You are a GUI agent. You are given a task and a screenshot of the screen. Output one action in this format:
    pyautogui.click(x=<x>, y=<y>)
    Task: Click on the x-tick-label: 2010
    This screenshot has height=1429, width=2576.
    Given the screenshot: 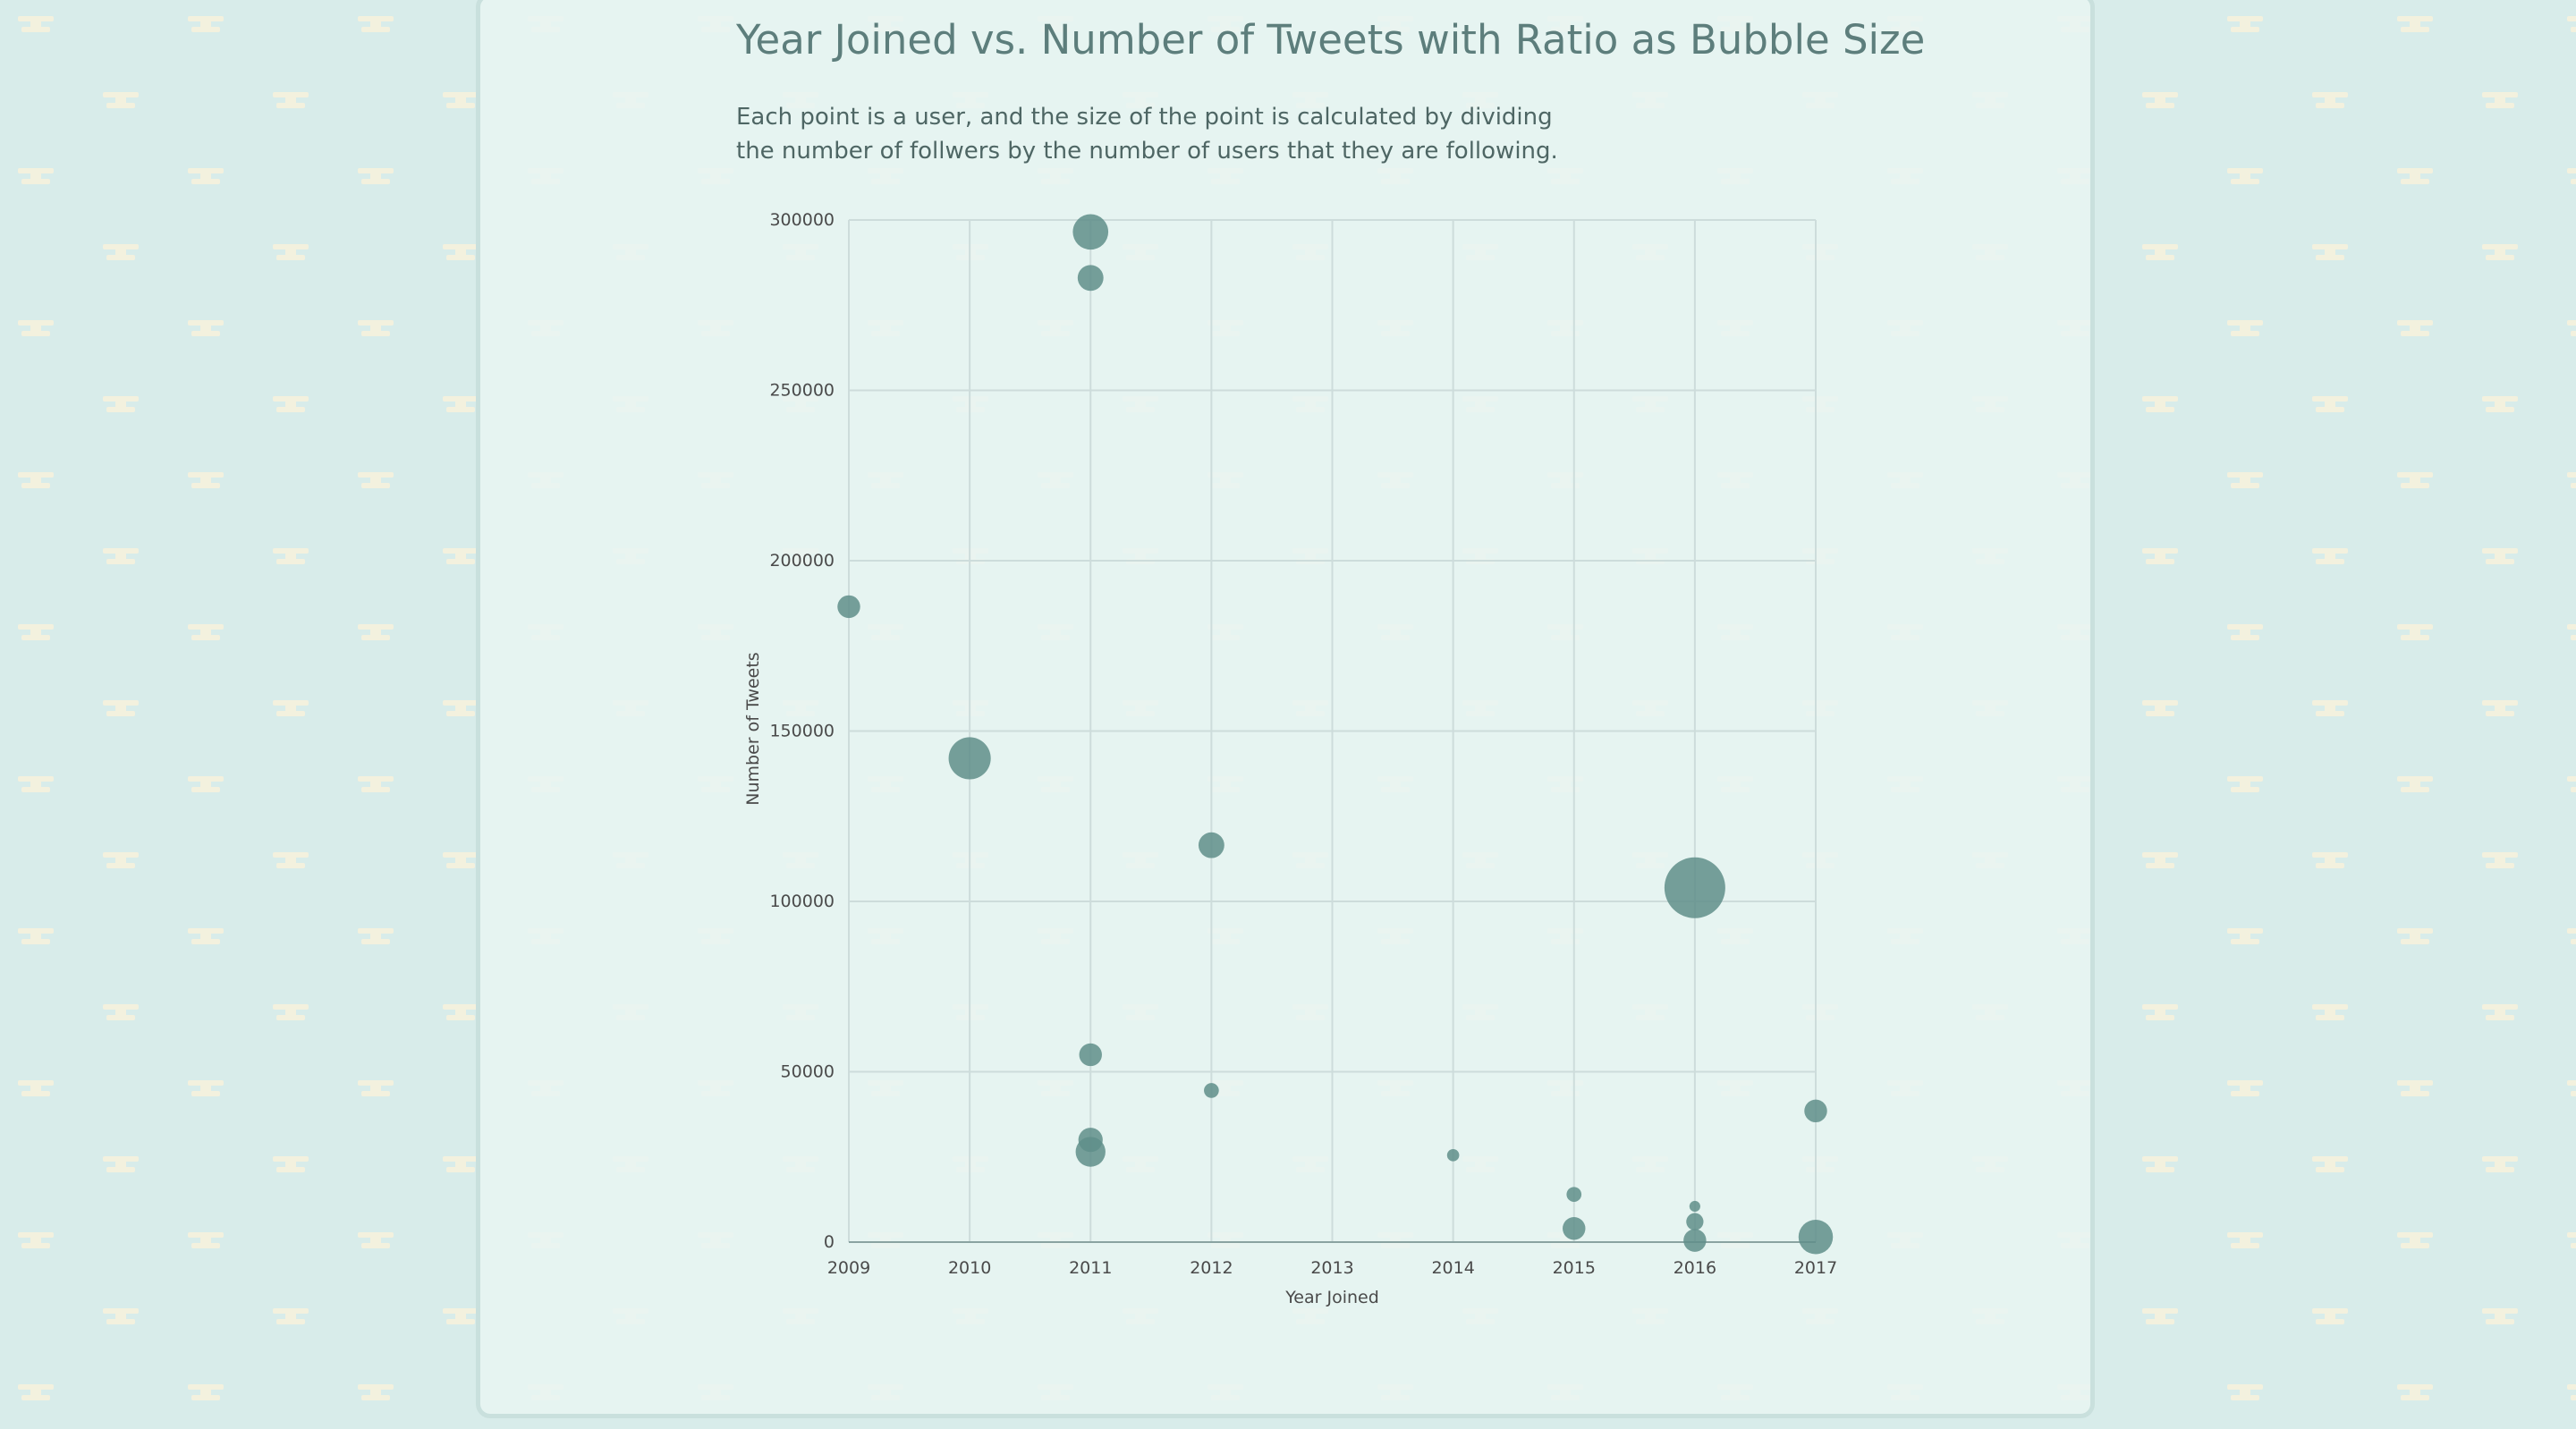 What is the action you would take?
    pyautogui.click(x=969, y=1268)
    